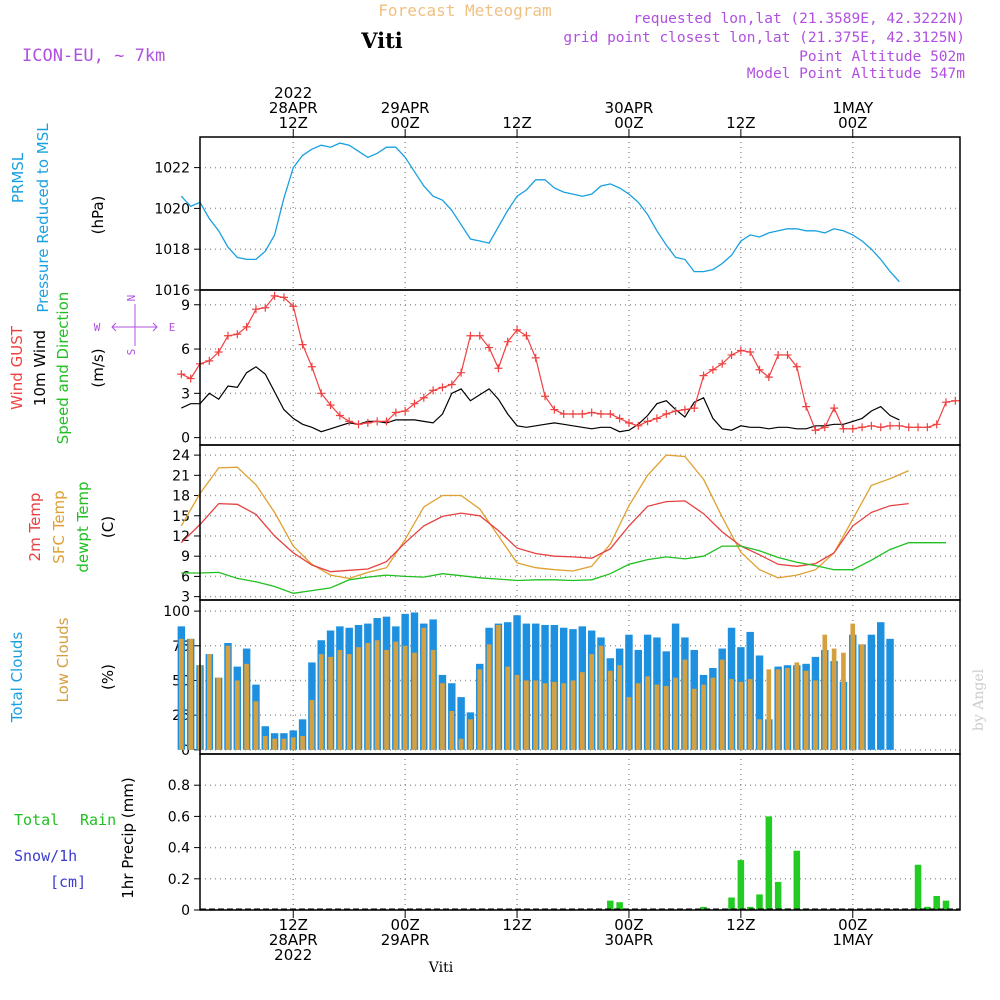  Describe the element at coordinates (172, 169) in the screenshot. I see `y-tick-label: 1022` at that location.